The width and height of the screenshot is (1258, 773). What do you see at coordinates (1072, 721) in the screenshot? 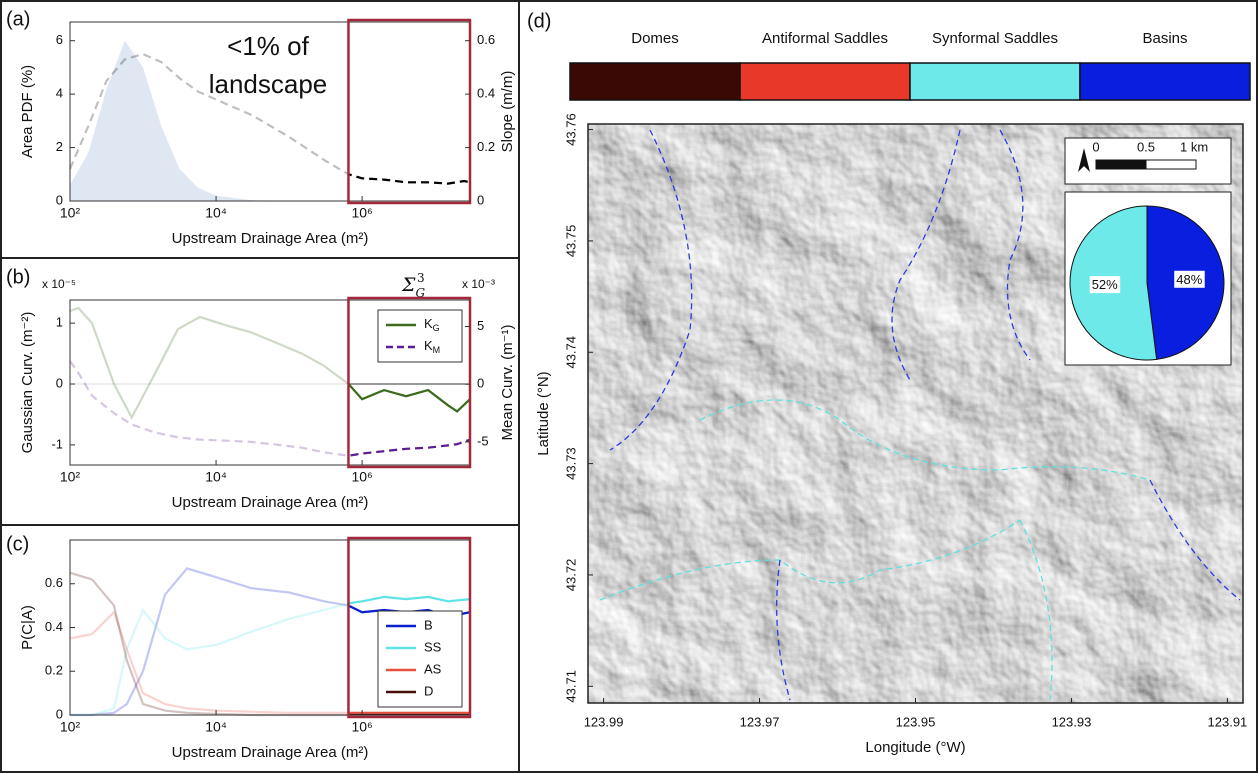
I see `x-tick-label: 123.93` at bounding box center [1072, 721].